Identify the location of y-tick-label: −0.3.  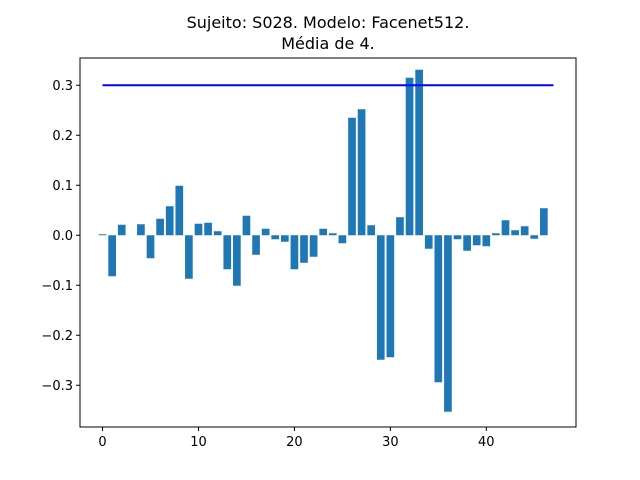
(57, 386).